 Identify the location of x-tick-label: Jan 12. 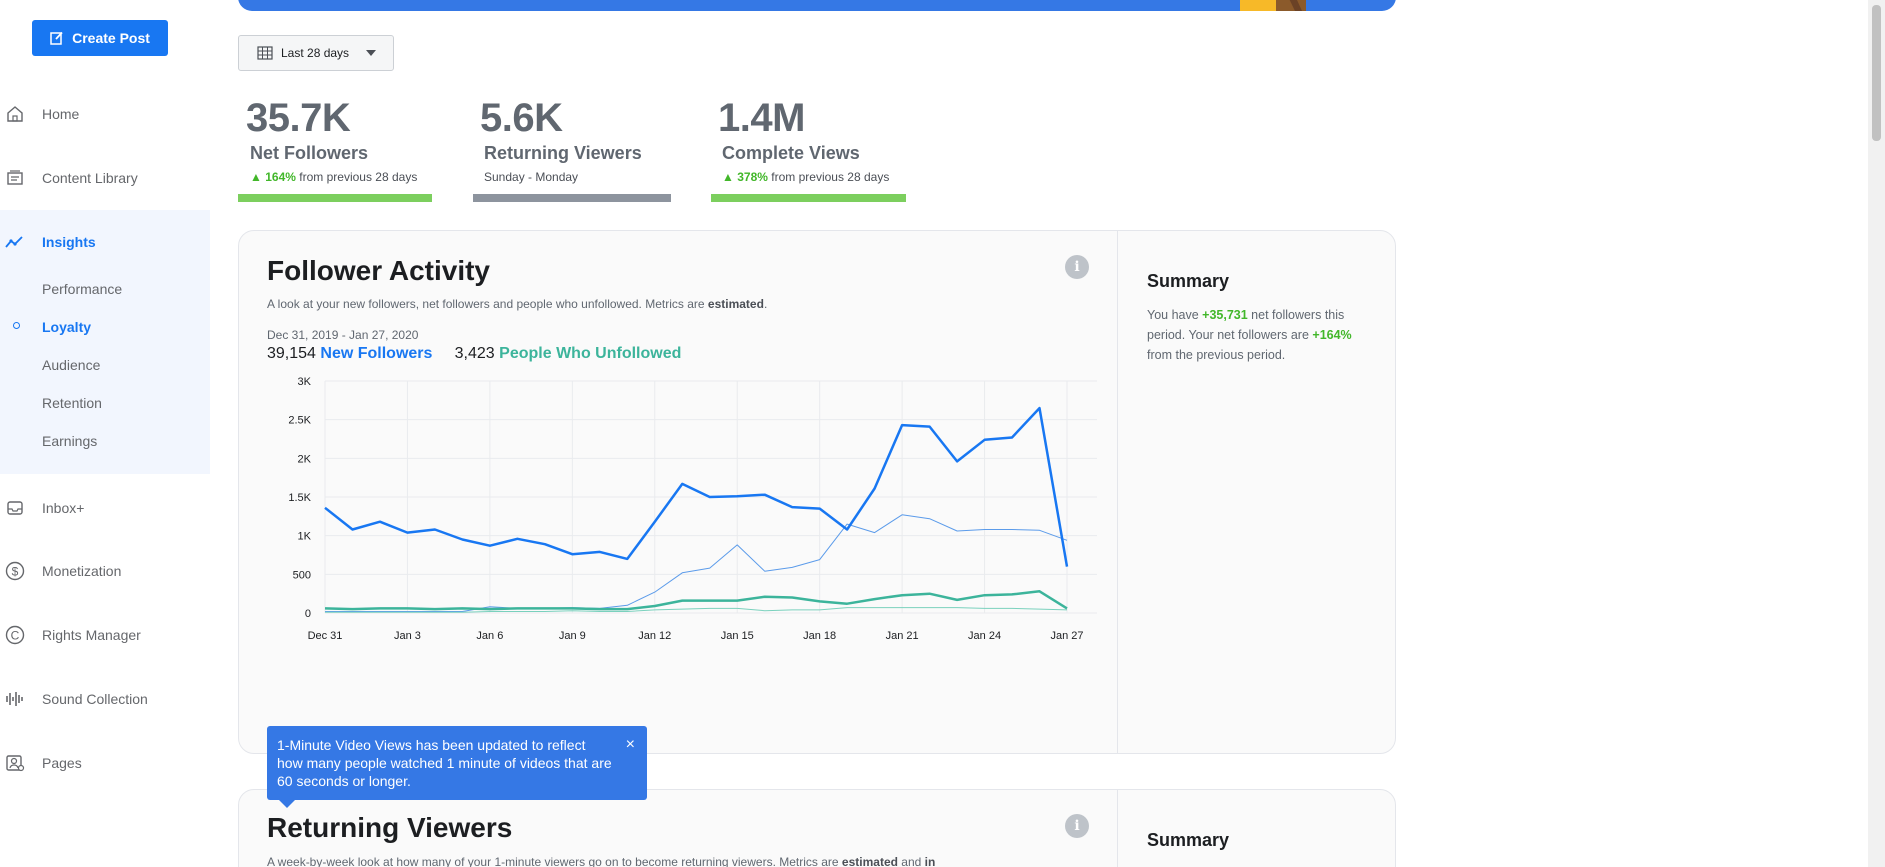
(654, 636).